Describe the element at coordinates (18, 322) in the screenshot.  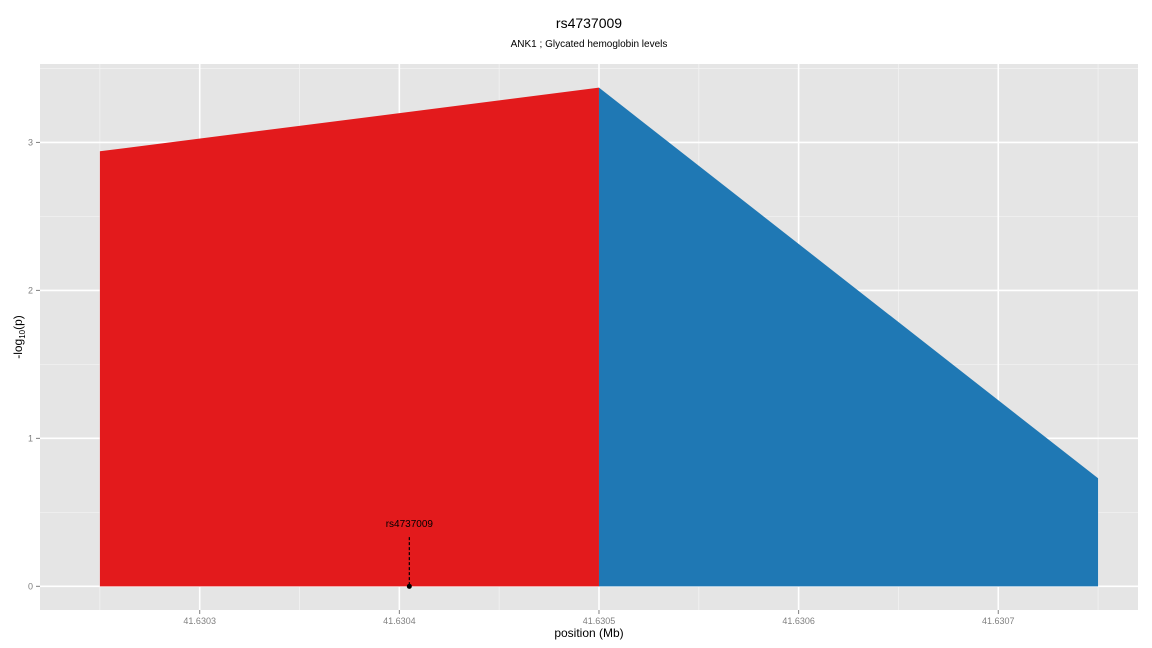
I see `y-axis-label-end: (p)` at that location.